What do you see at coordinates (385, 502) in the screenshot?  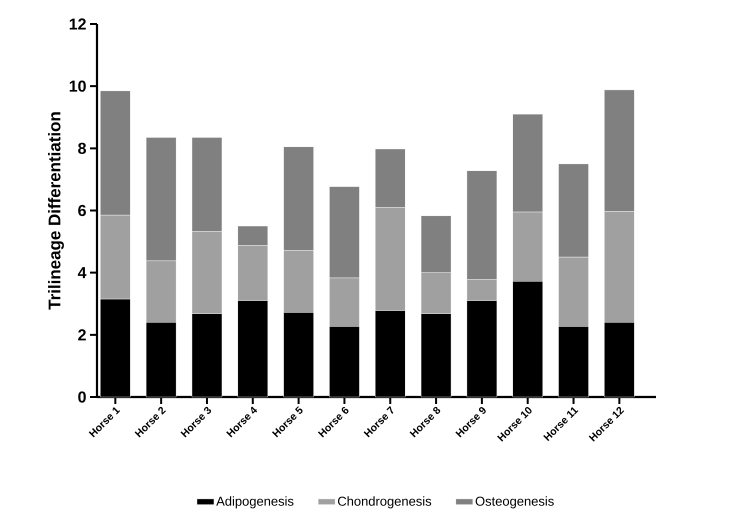 I see `legend-label: Chondrogenesis` at bounding box center [385, 502].